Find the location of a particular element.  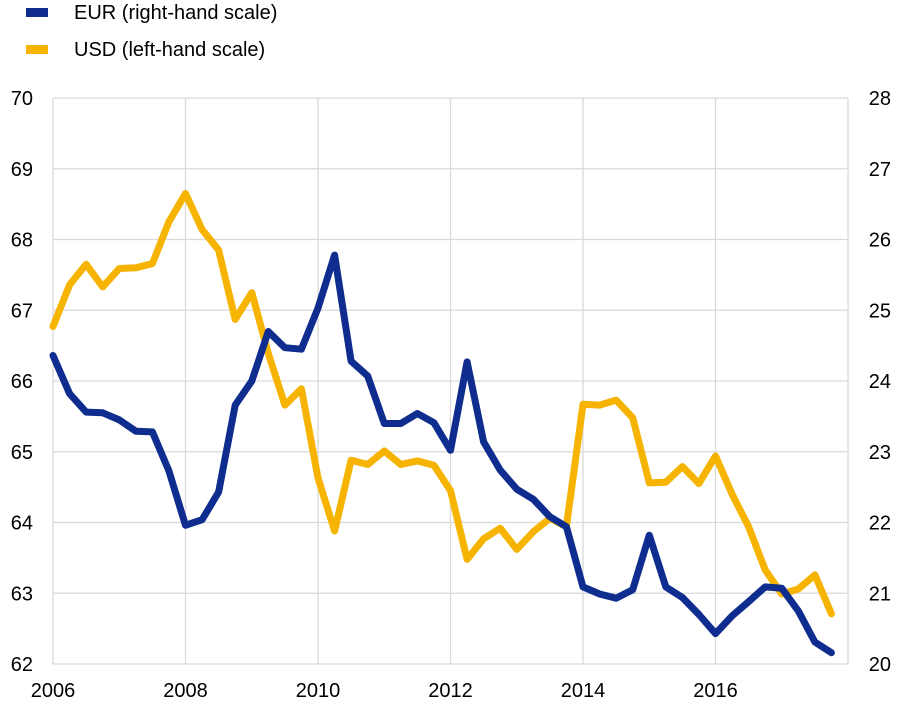

legend-swatch-usd is located at coordinates (37, 49).